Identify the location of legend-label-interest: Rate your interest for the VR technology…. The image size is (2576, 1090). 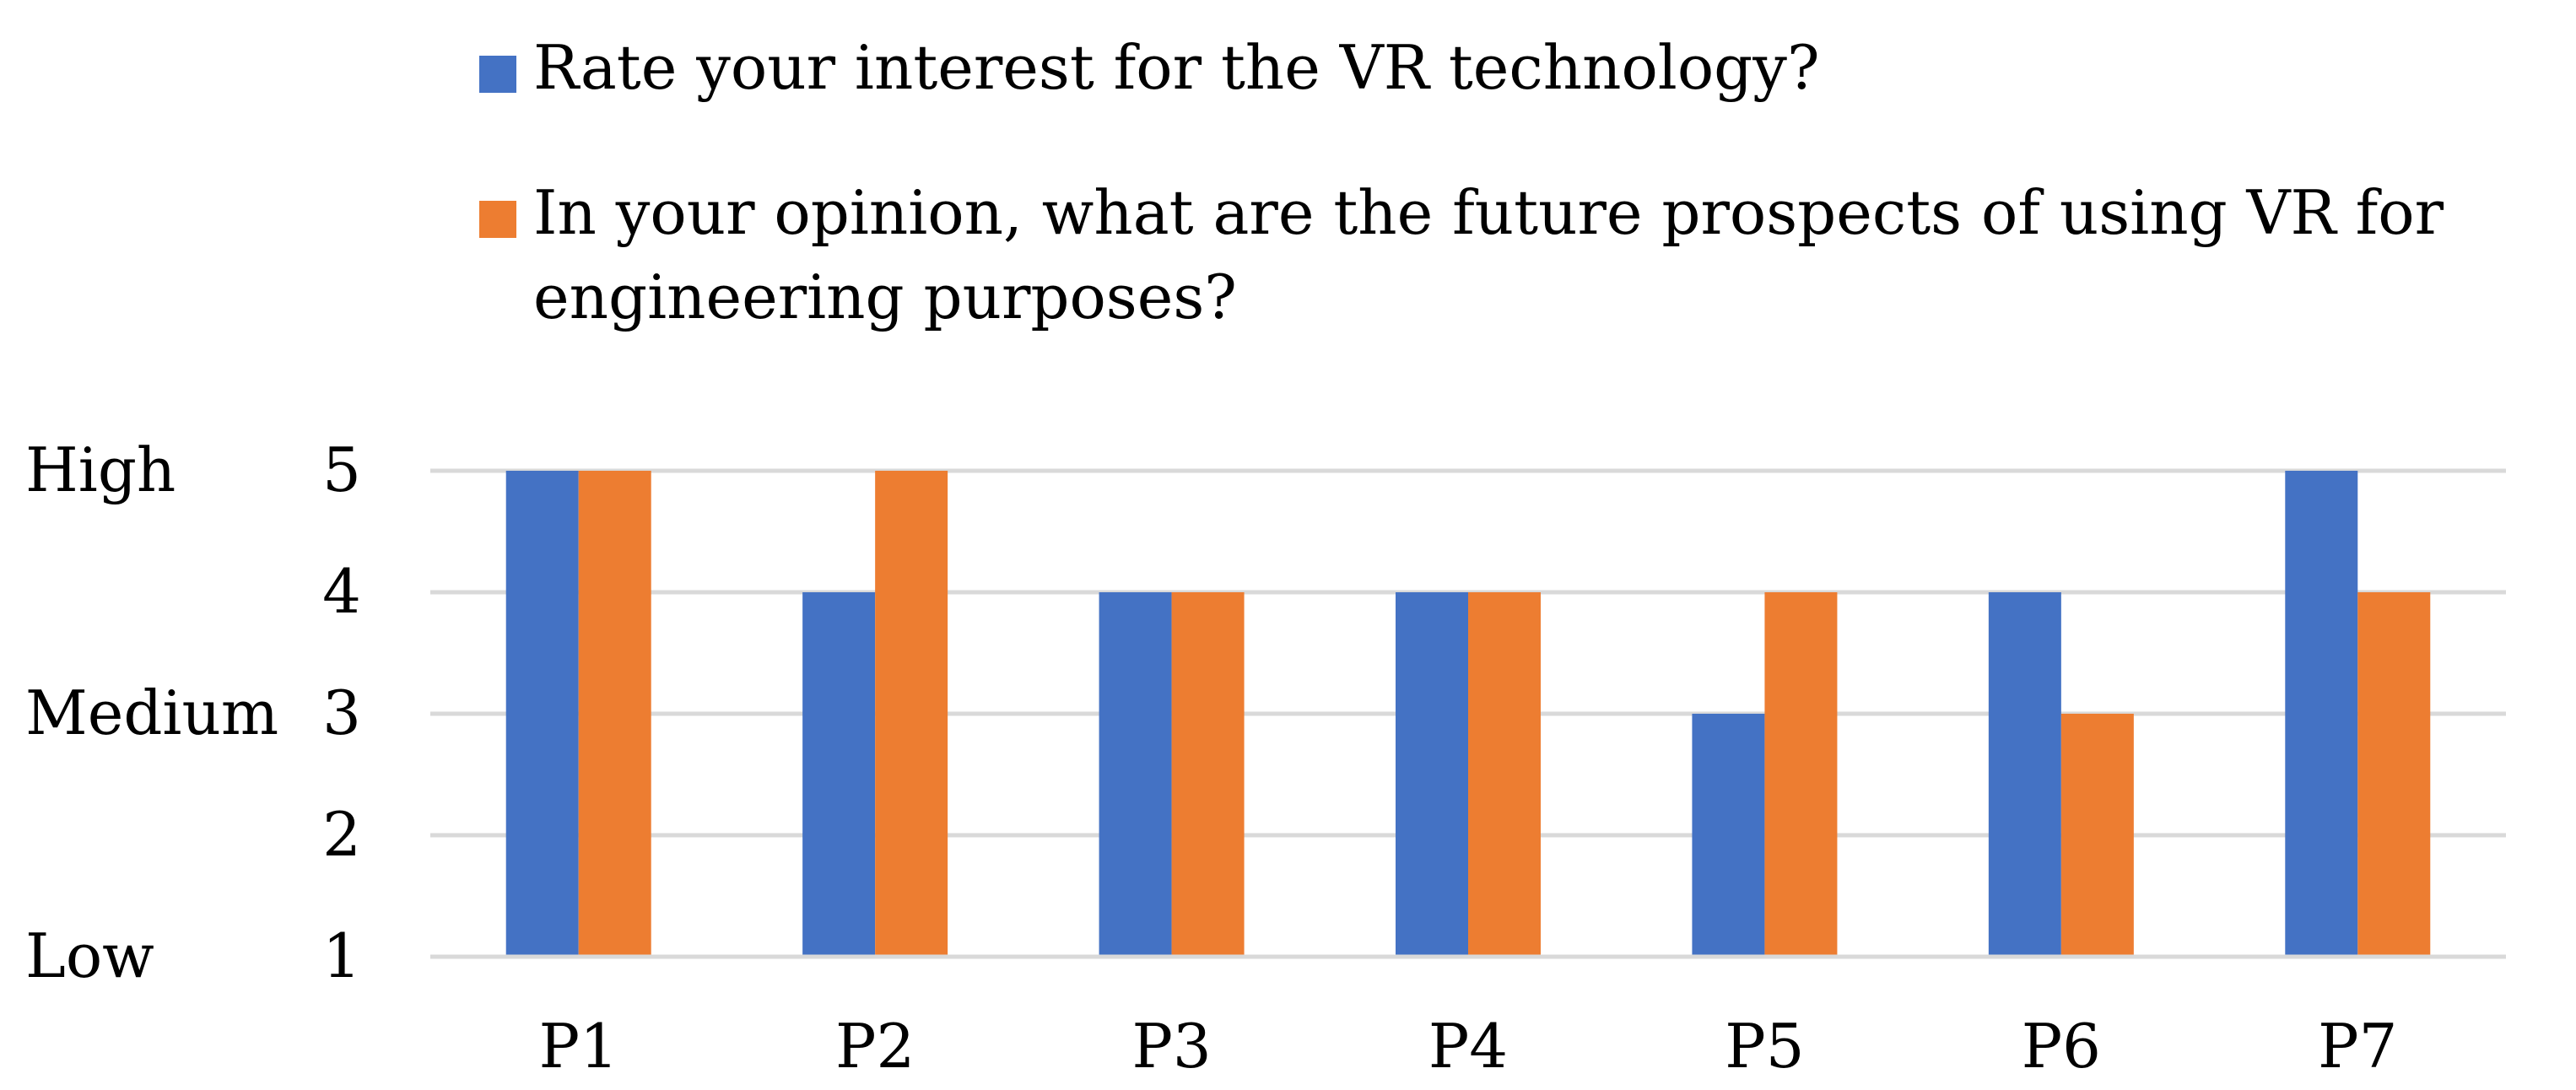
(1176, 67).